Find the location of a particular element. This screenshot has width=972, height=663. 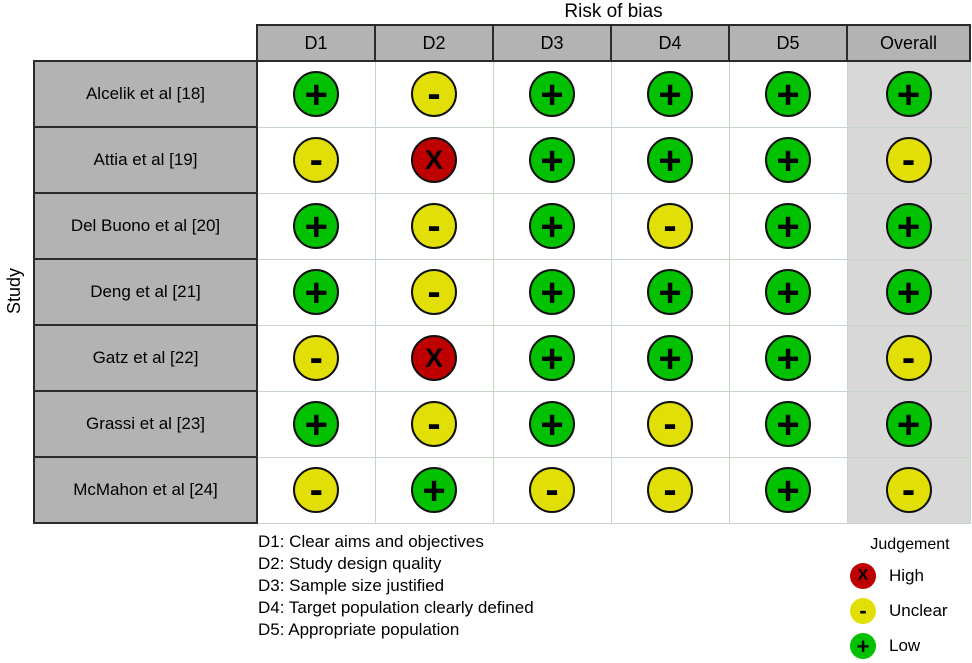

column-header-d3: D3 is located at coordinates (552, 43).